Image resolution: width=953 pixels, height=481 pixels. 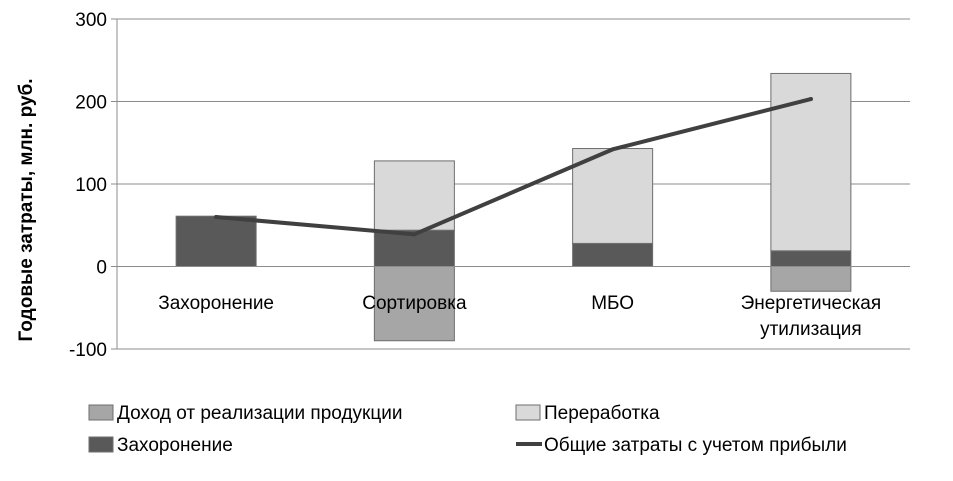 I want to click on y-tick-label: 300, so click(x=91, y=20).